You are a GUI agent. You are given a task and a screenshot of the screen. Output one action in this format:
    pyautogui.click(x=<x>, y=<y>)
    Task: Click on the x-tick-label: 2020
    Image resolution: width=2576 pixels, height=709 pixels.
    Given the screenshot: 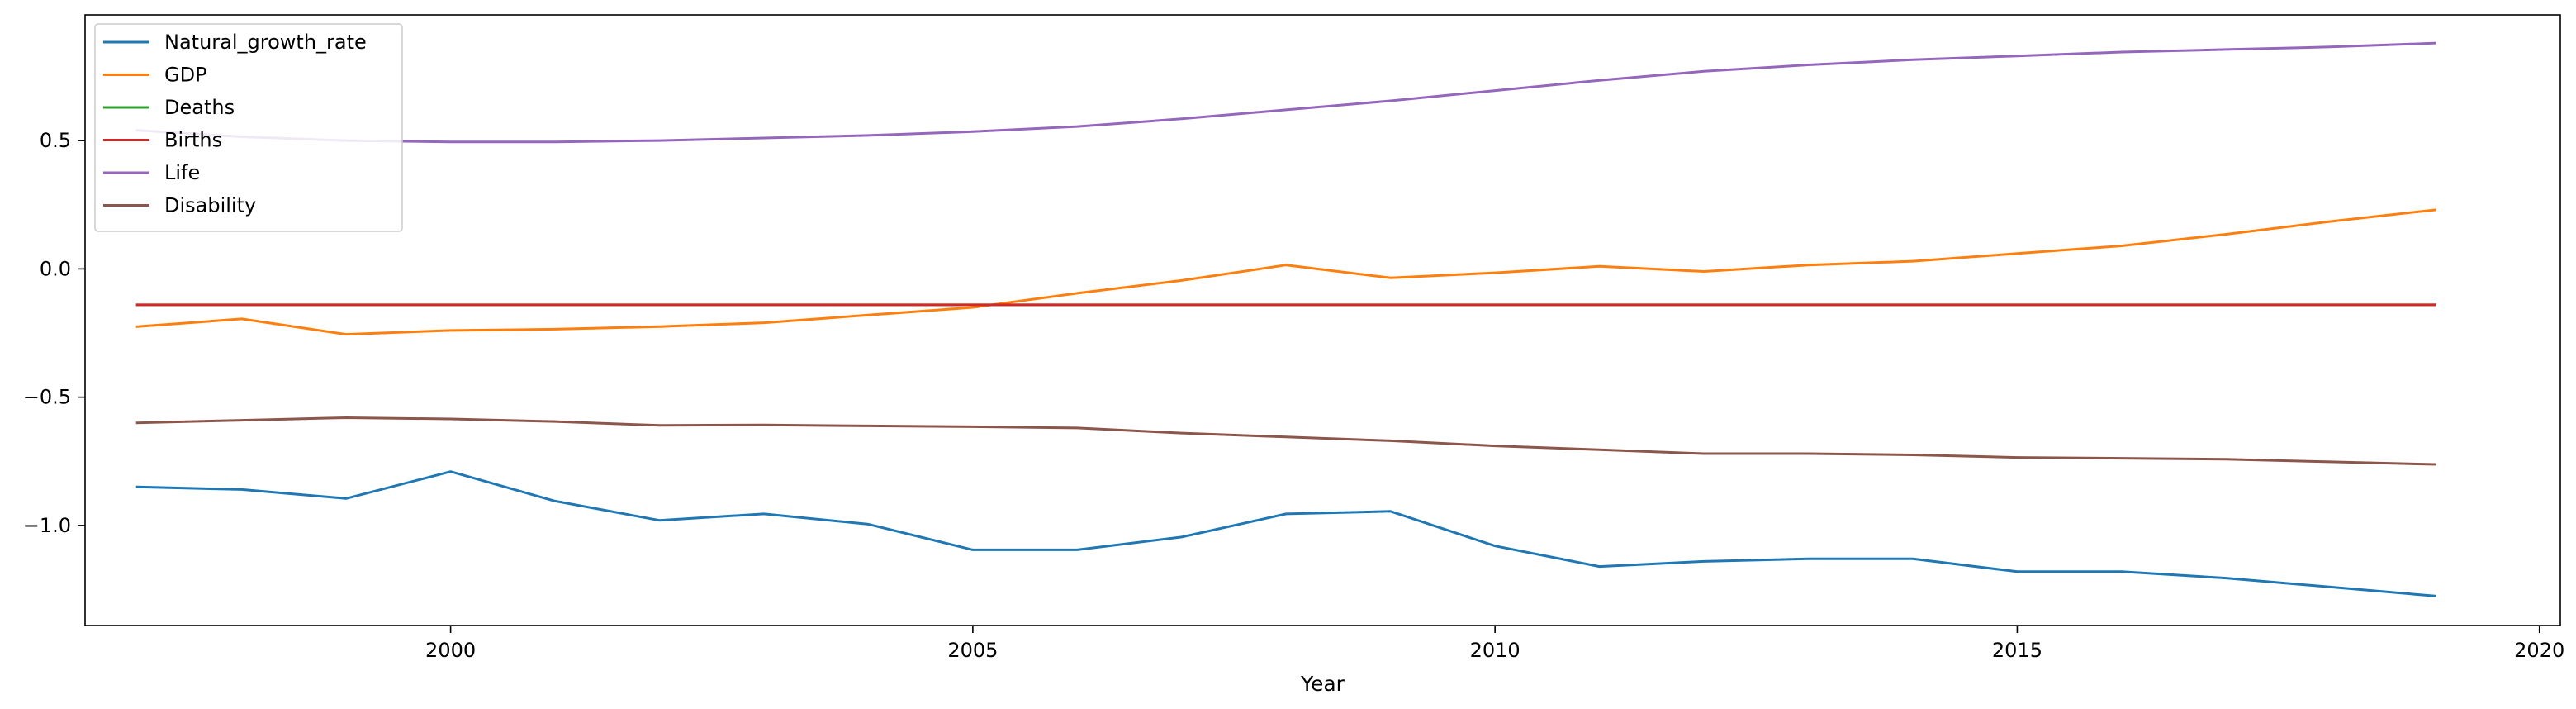 What is the action you would take?
    pyautogui.click(x=2539, y=650)
    